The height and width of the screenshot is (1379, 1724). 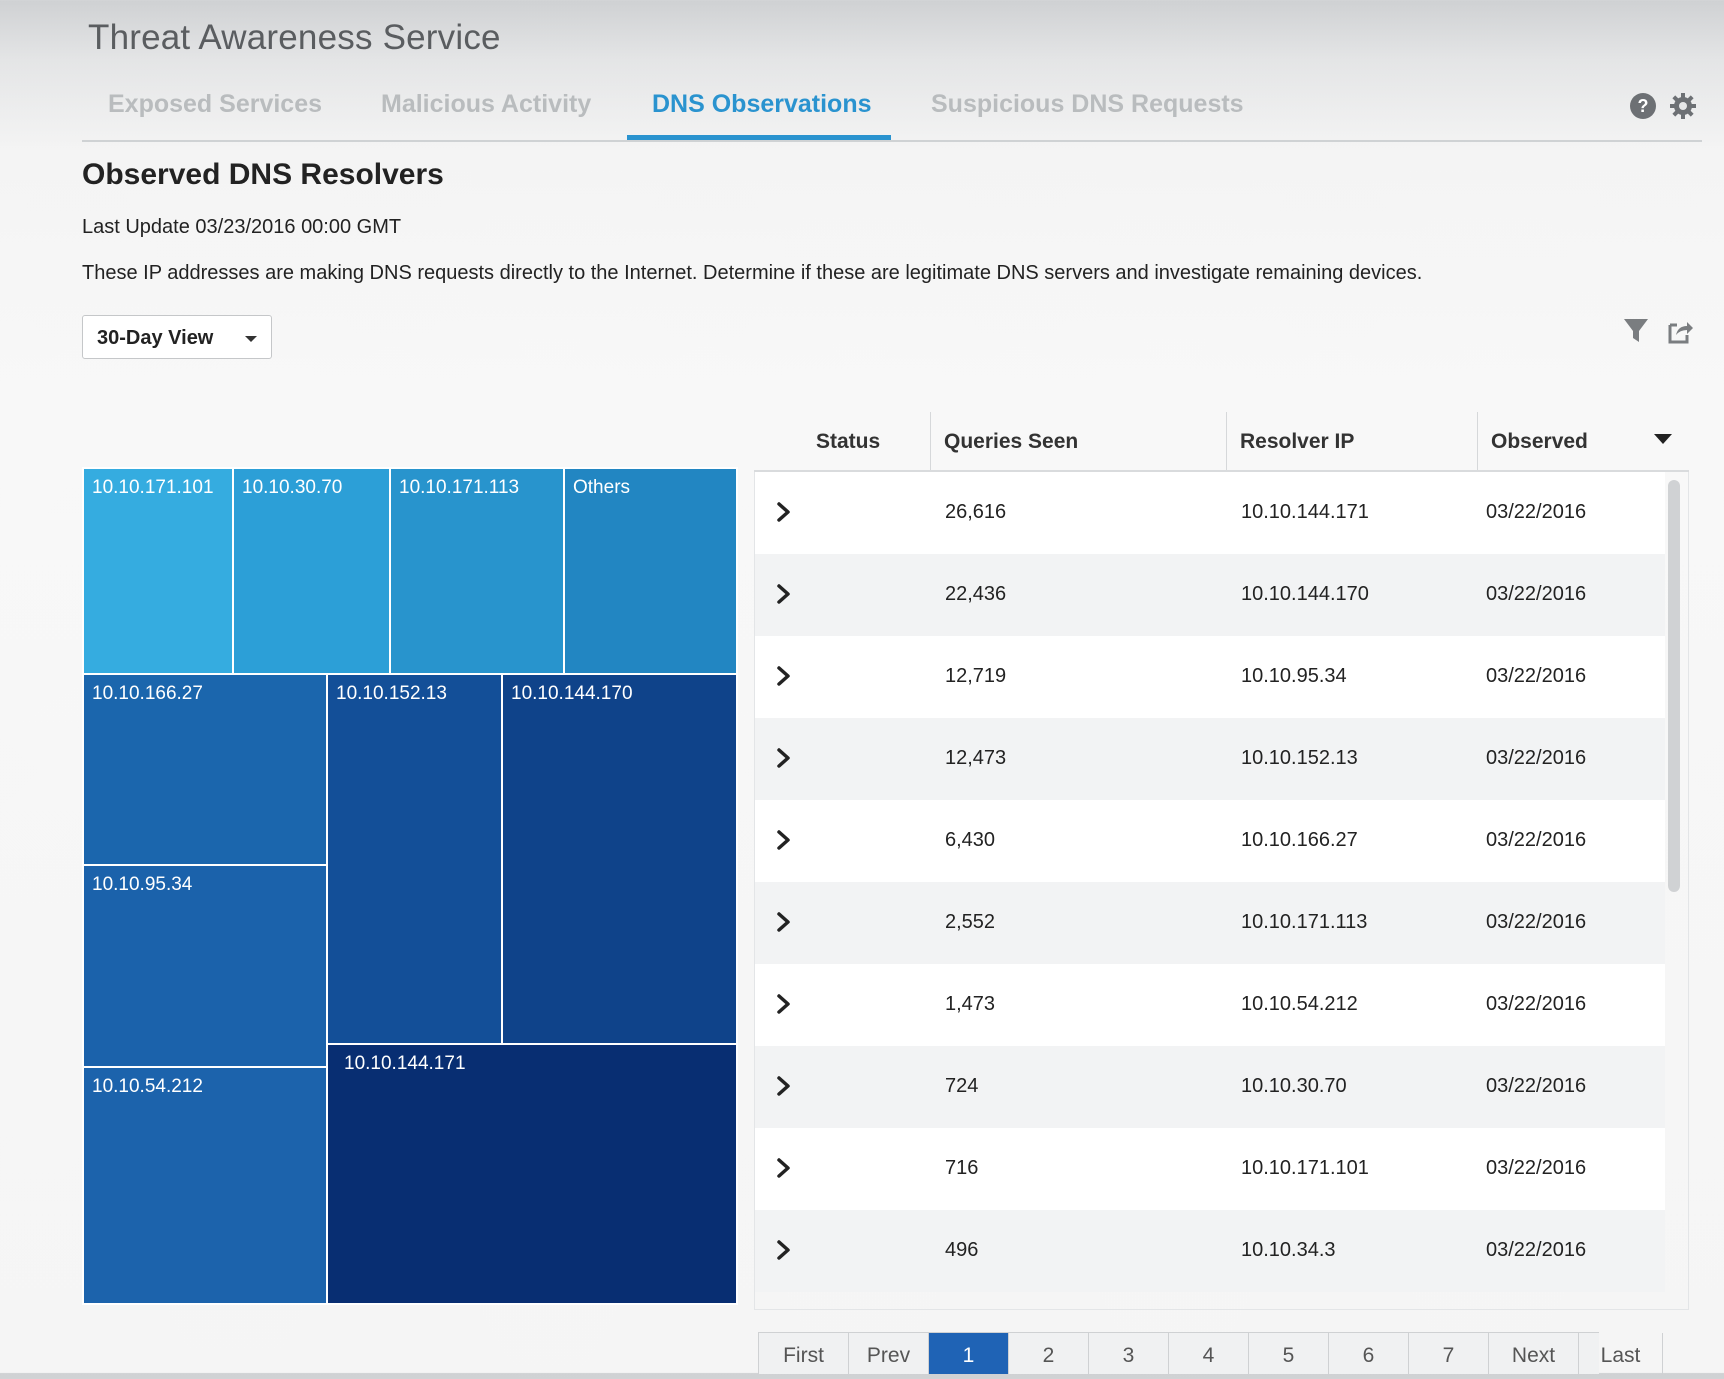 What do you see at coordinates (459, 487) in the screenshot?
I see `treemap-cell-label: 10.10.171.113` at bounding box center [459, 487].